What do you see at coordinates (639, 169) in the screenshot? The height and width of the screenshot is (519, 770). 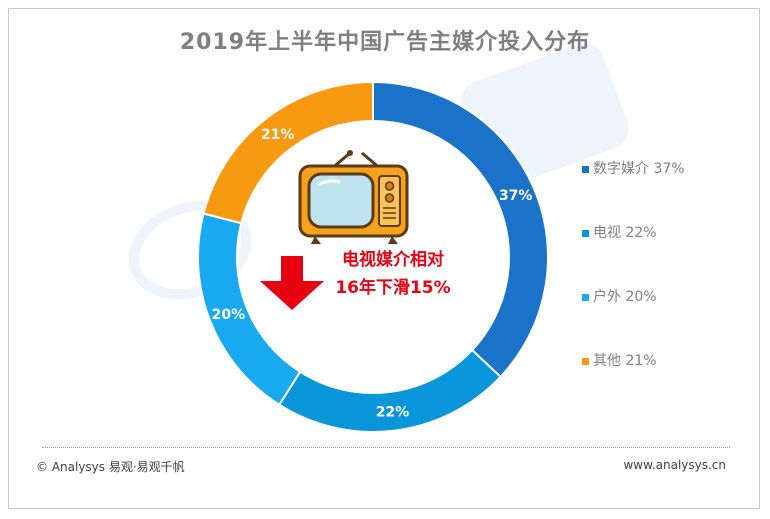 I see `legend-label: 数字媒介 37%` at bounding box center [639, 169].